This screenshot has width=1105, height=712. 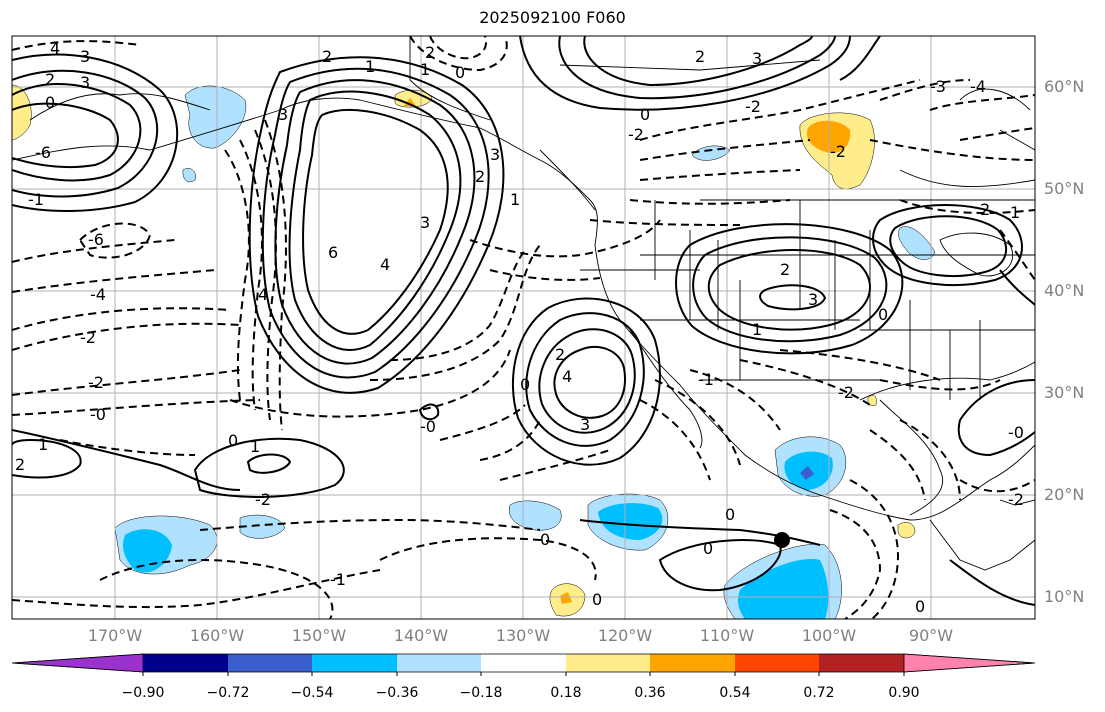 I want to click on lon-label: 170°W, so click(x=115, y=635).